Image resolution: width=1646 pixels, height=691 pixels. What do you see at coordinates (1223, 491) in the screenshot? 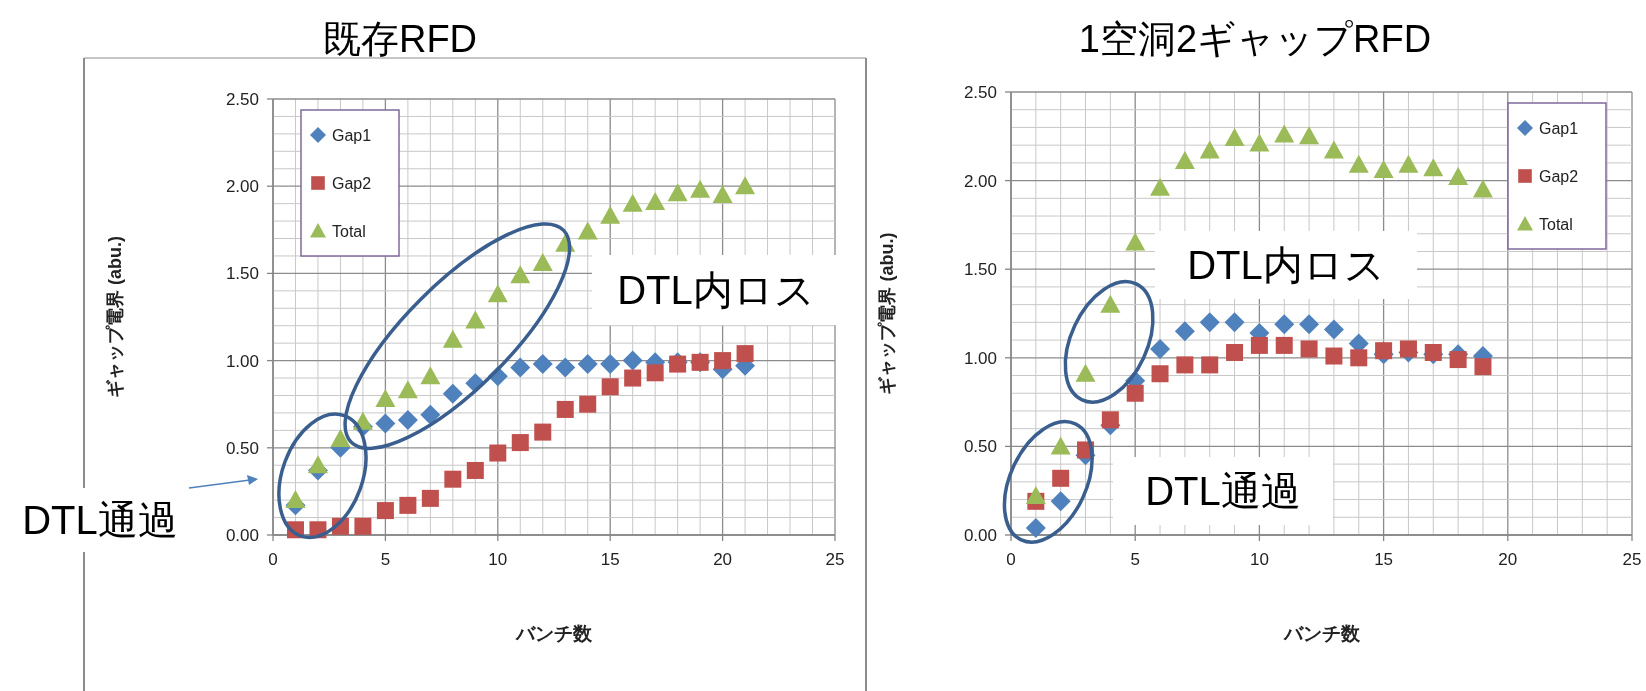
I see `annotation: DTL通過` at bounding box center [1223, 491].